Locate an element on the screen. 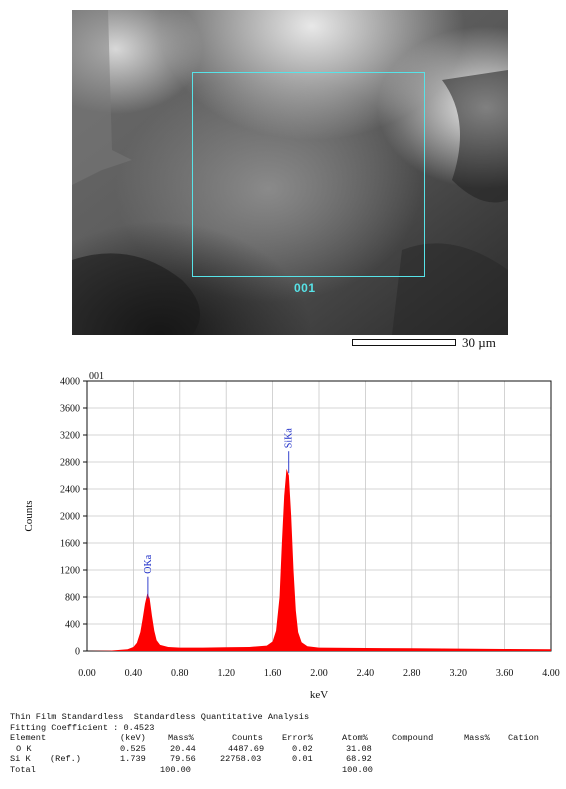 The image size is (566, 789). roi-box is located at coordinates (308, 174).